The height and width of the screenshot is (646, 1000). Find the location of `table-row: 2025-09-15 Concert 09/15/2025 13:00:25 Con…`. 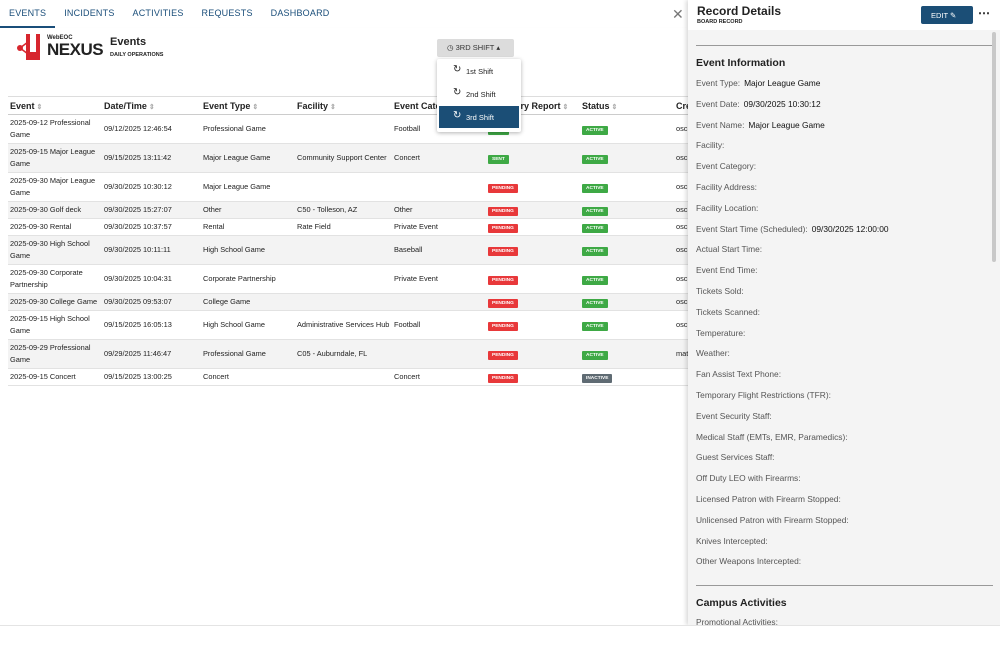

table-row: 2025-09-15 Concert 09/15/2025 13:00:25 Con… is located at coordinates (358, 377).